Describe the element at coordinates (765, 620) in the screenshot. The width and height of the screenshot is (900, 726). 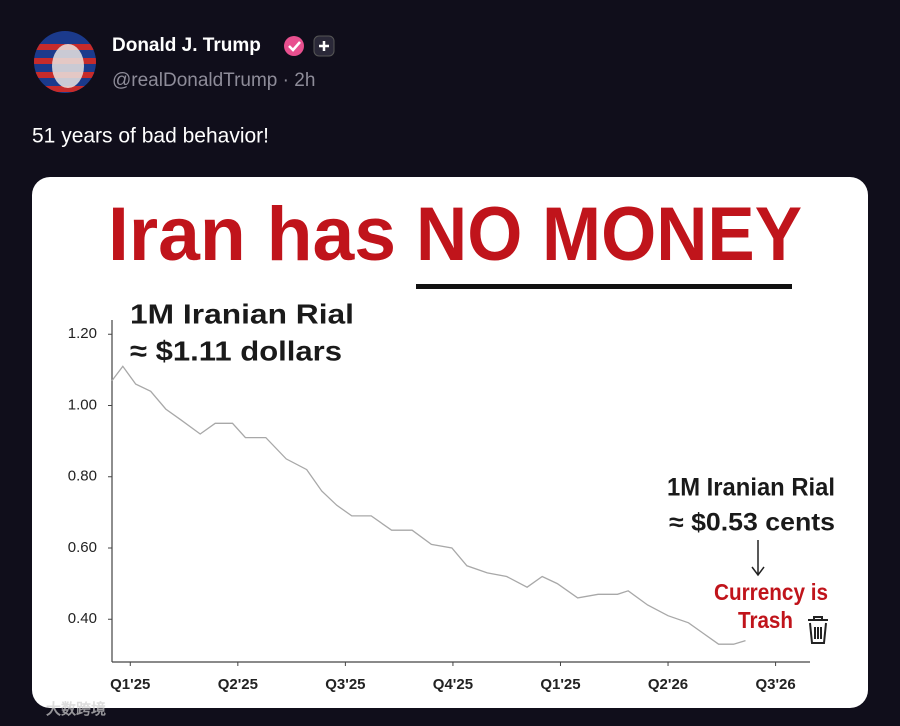
I see `annotation: Trash` at that location.